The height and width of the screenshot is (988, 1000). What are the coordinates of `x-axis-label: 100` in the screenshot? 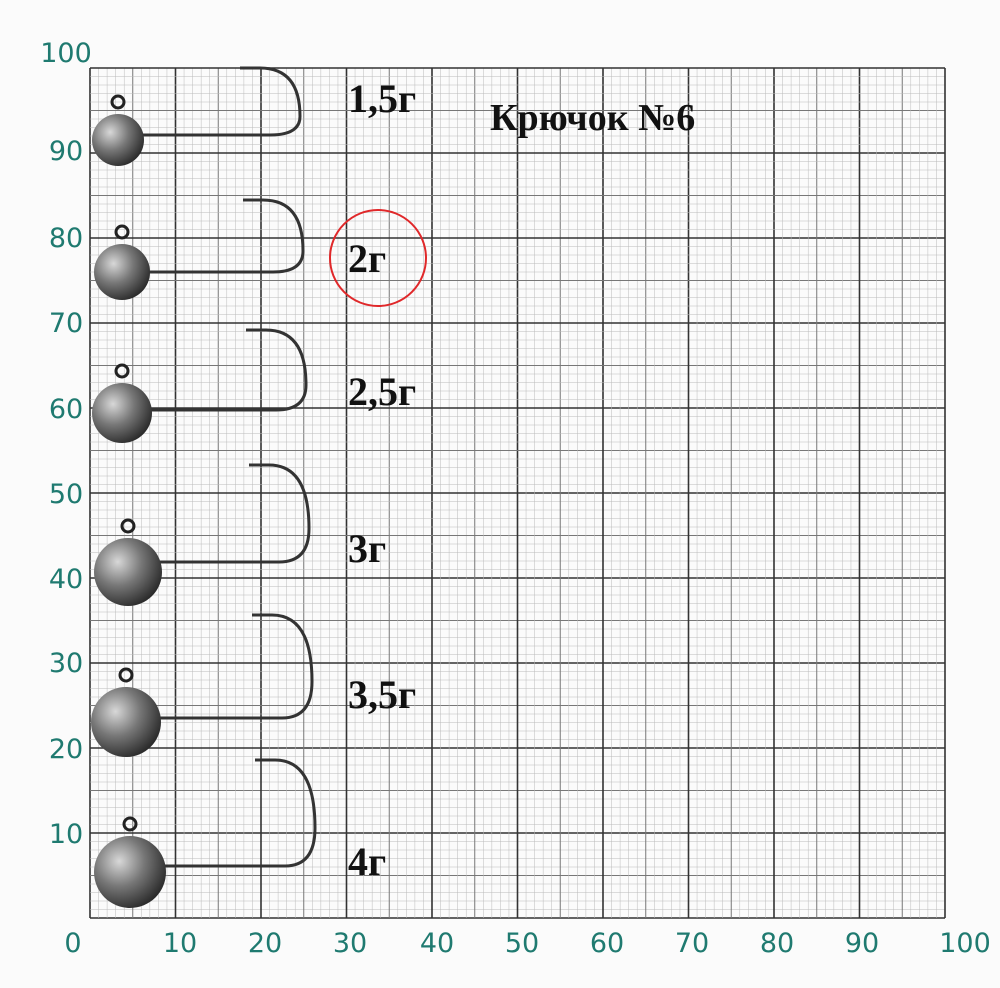 It's located at (965, 943).